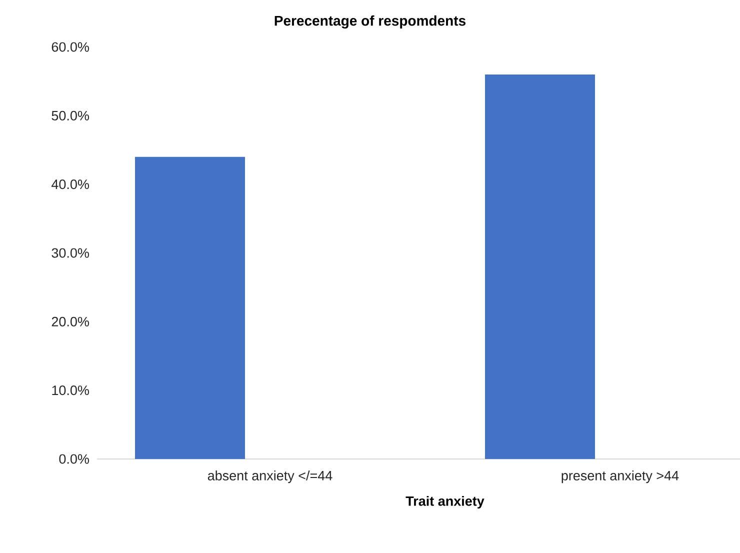  I want to click on x-axis-title: Trait anxiety, so click(445, 502).